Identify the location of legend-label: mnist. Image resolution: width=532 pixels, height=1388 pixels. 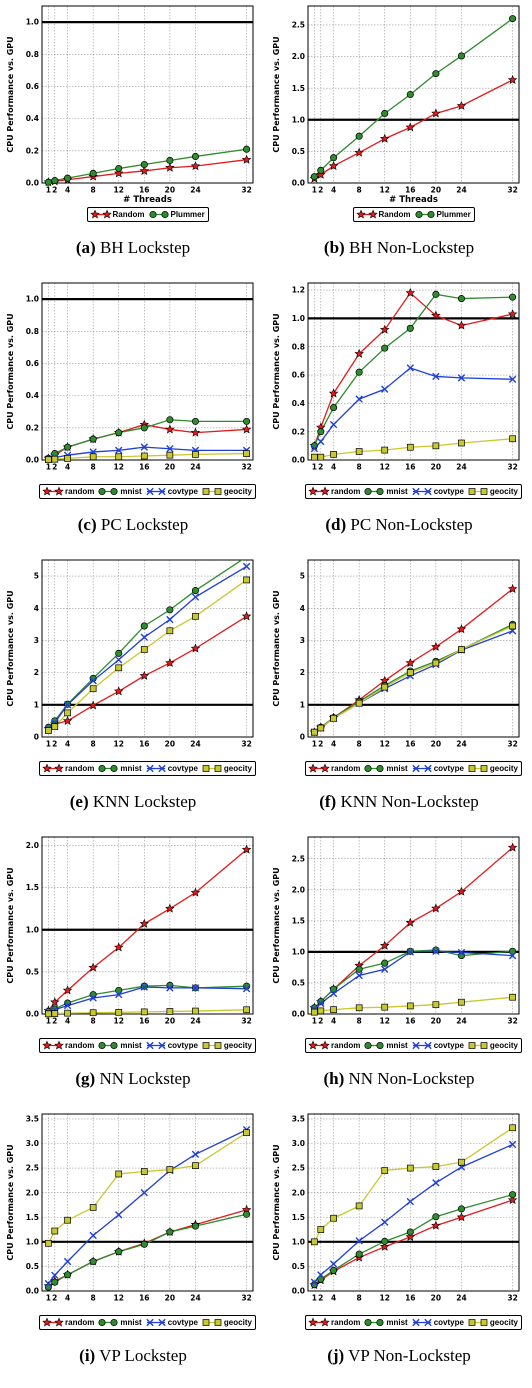
(130, 491).